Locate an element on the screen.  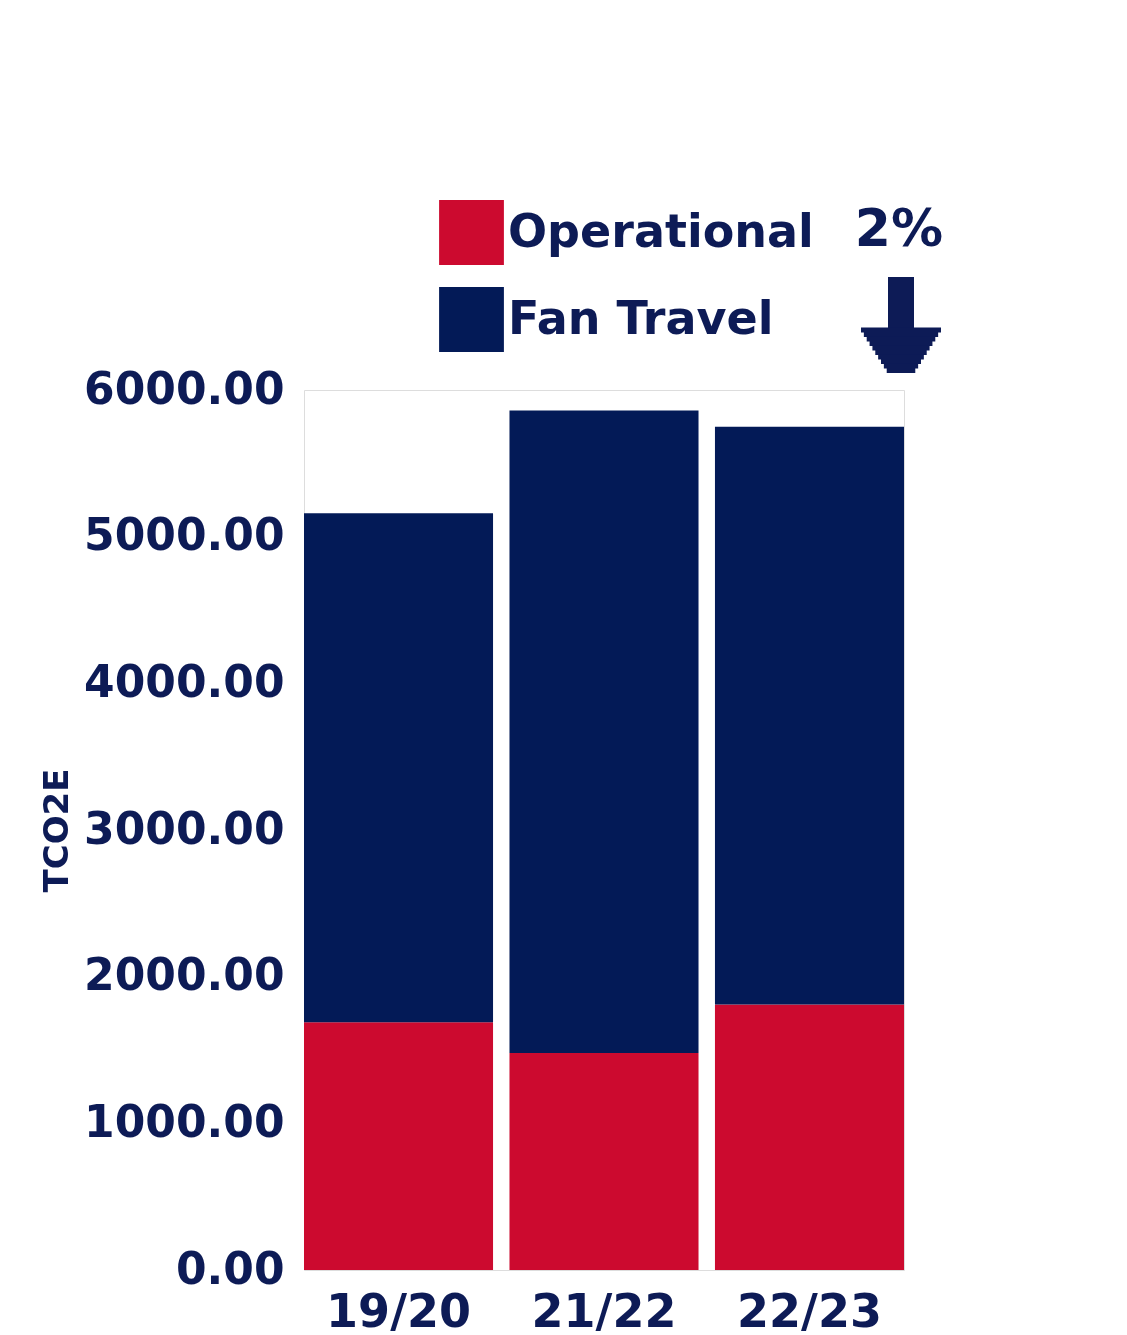
y-tick-label: 5000.00 is located at coordinates (184, 535).